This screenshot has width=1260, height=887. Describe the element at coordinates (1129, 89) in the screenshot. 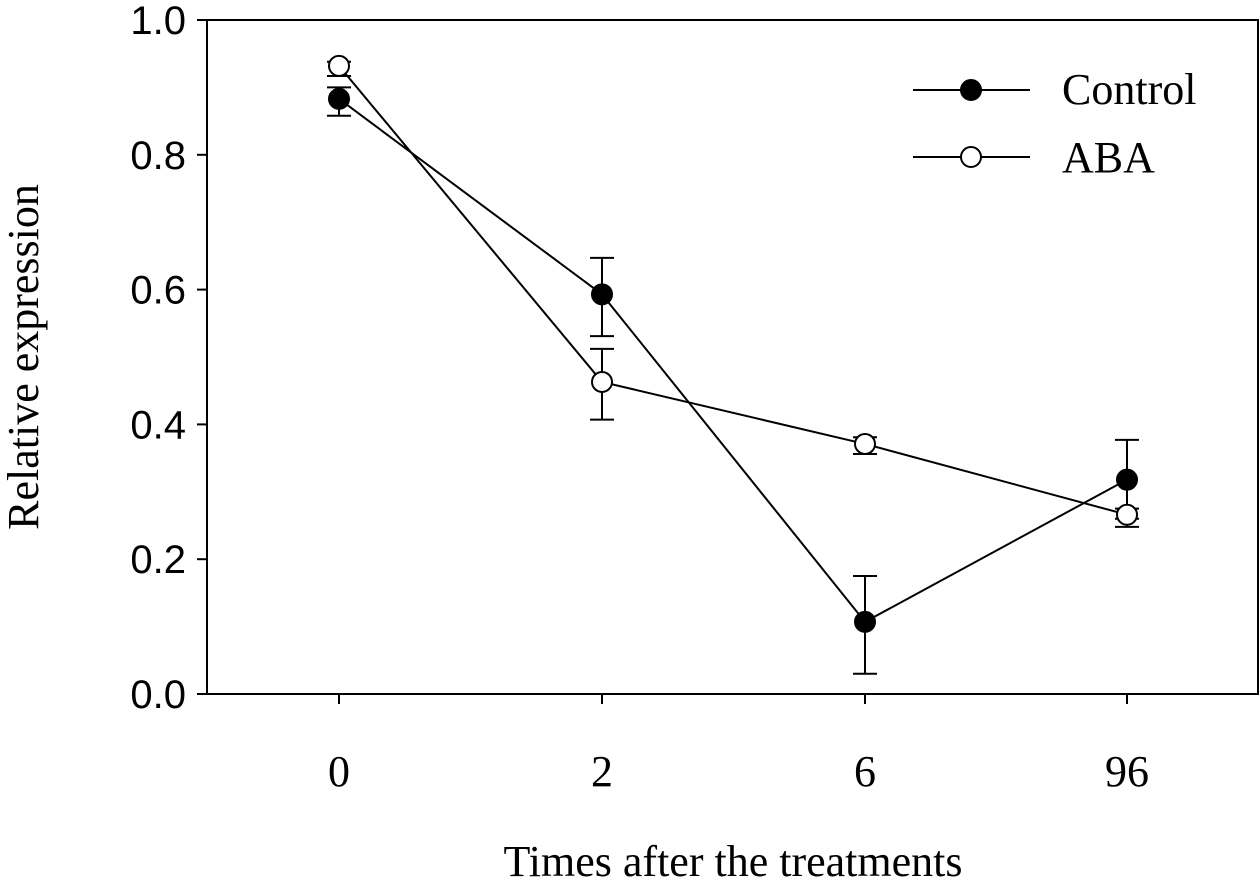

I see `legend-label-control: Control` at that location.